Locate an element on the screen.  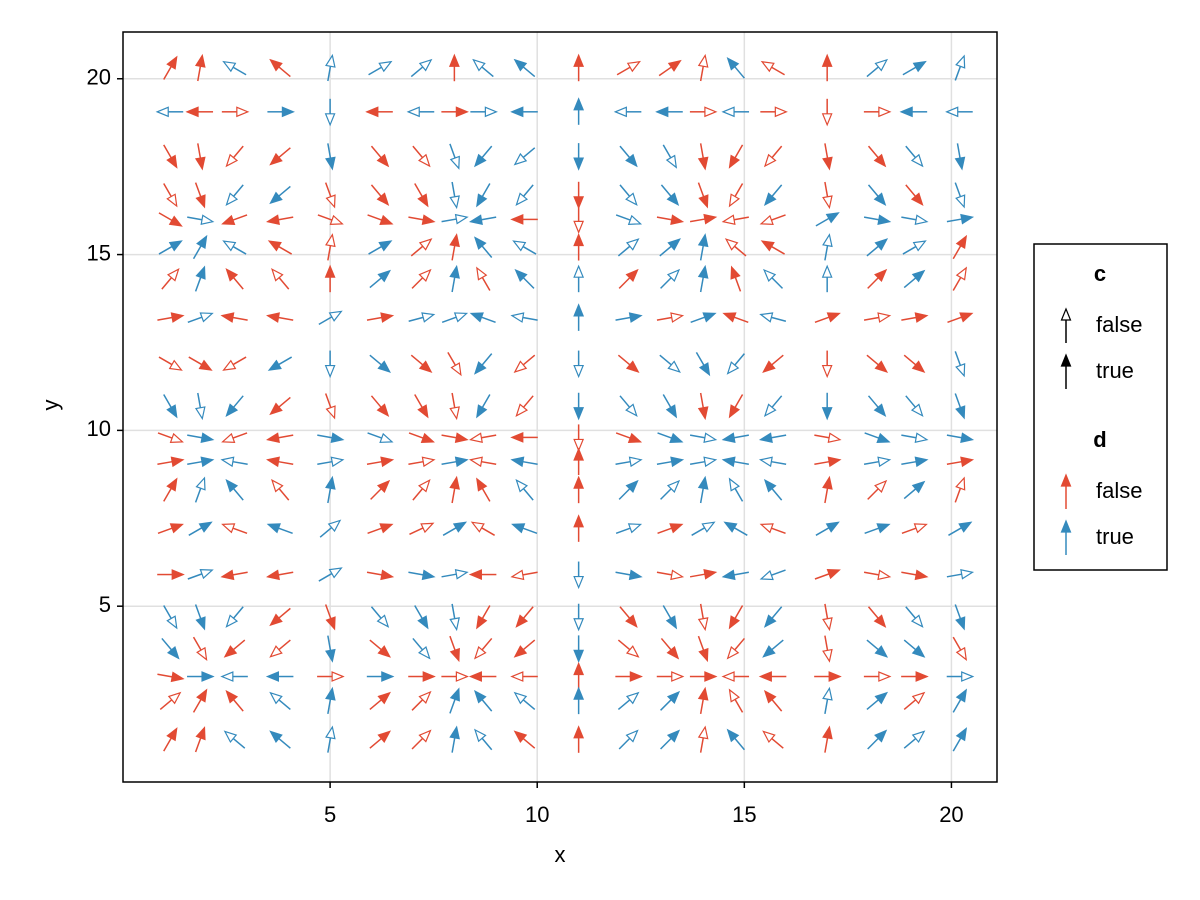
x-tick-label: 10 is located at coordinates (537, 814).